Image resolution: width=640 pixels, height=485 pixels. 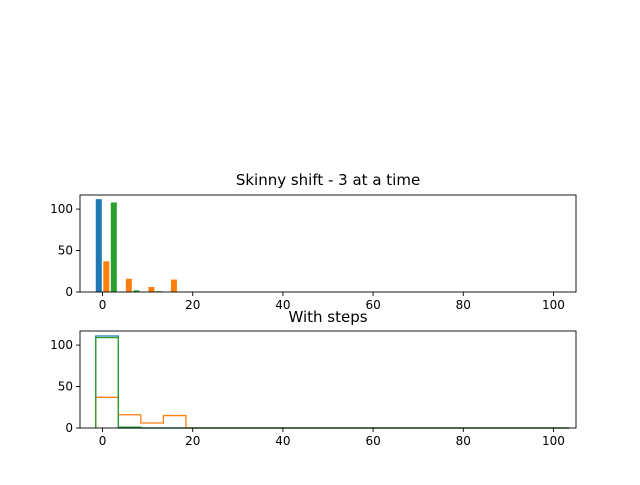 I want to click on chart-title: Skinny shift - 3 at a time, so click(x=328, y=180).